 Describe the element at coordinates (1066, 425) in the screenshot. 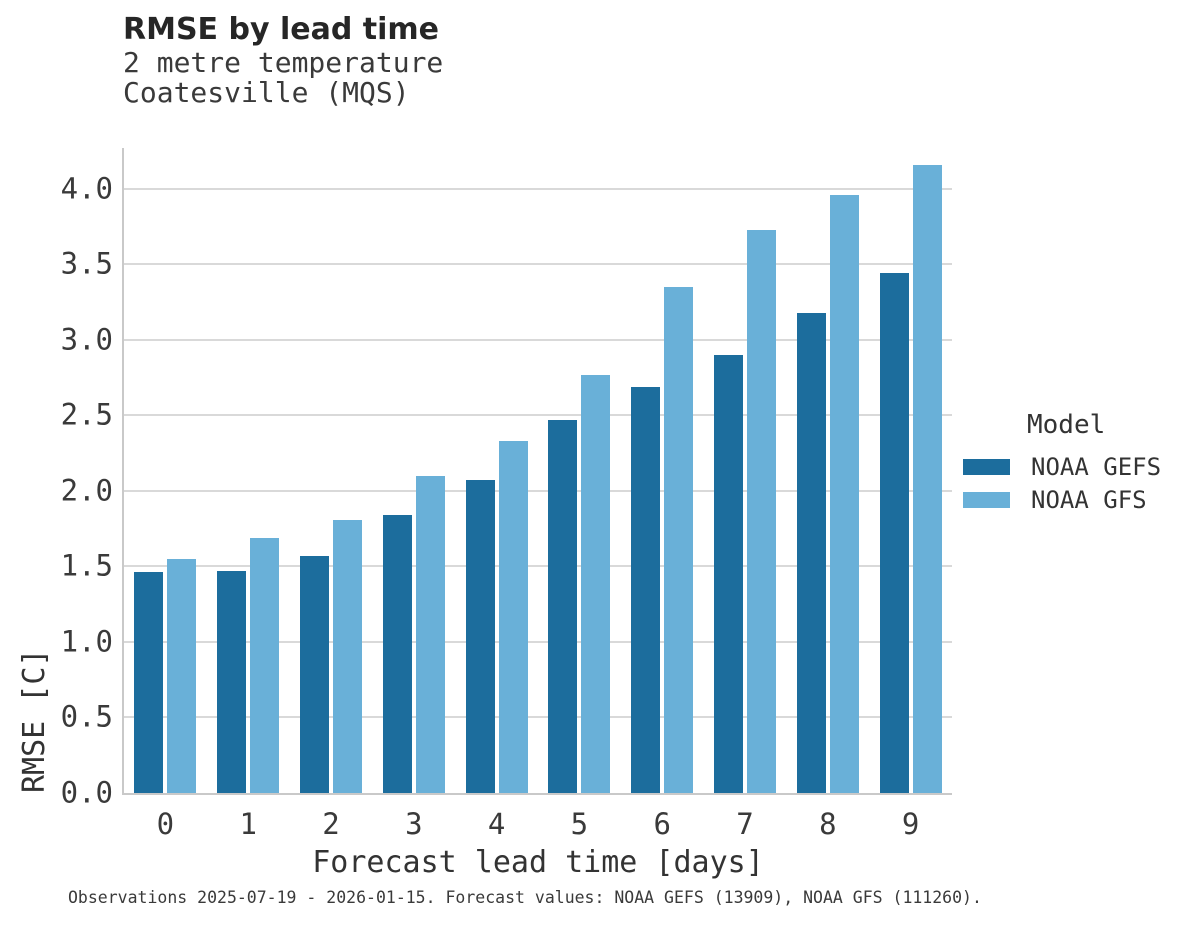

I see `legend-title: Model` at that location.